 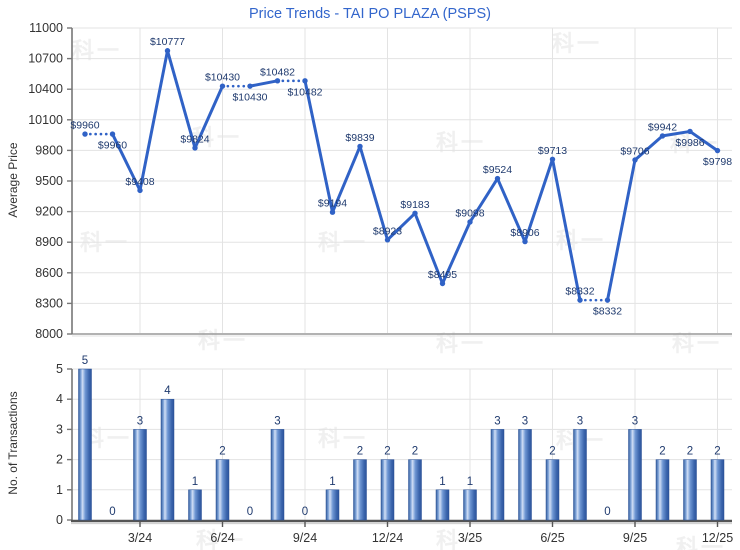 What do you see at coordinates (579, 292) in the screenshot?
I see `price-point-label: $8332` at bounding box center [579, 292].